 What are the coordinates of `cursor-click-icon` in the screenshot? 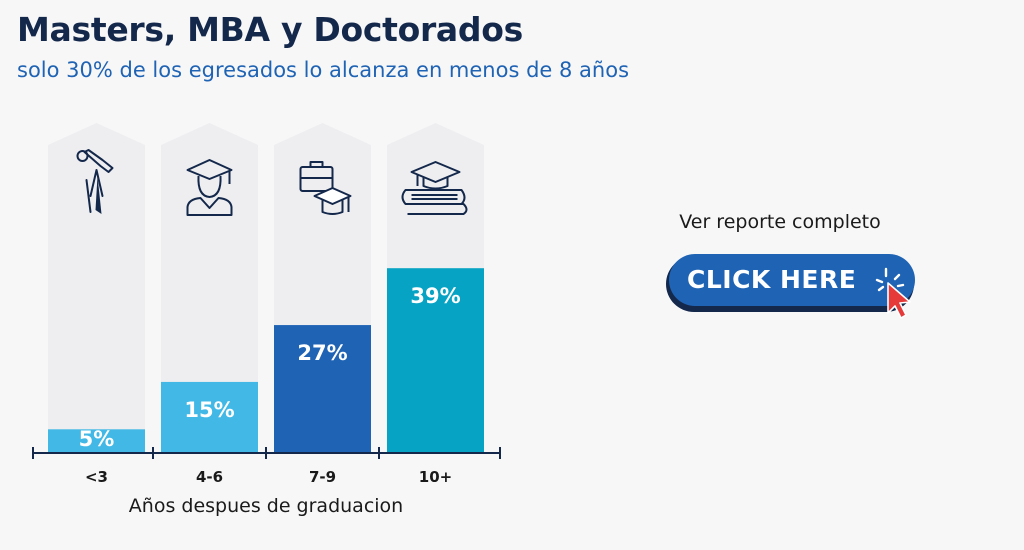 It's located at (893, 293).